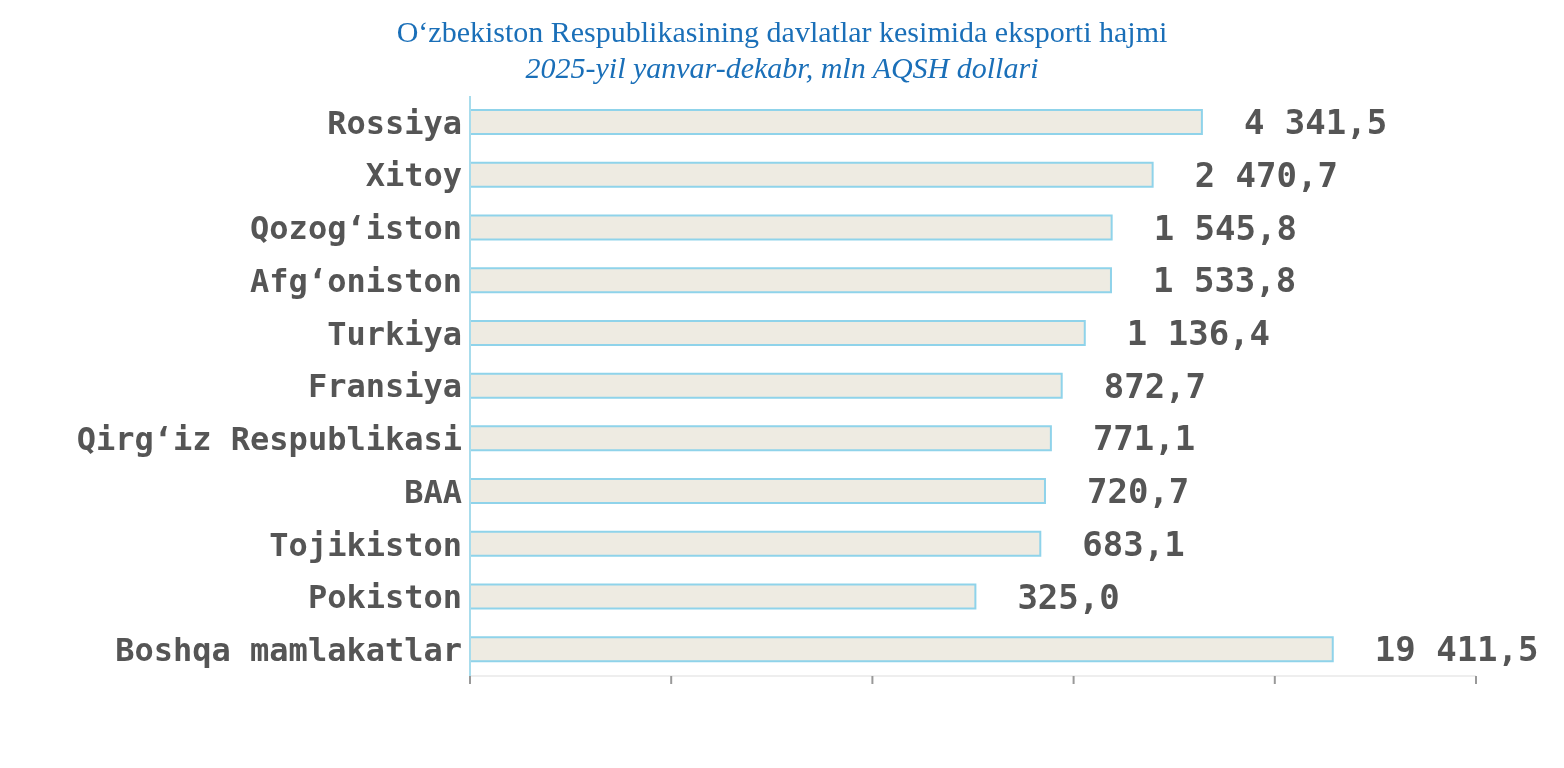 The width and height of the screenshot is (1564, 768). I want to click on data-label: 720,7, so click(1138, 491).